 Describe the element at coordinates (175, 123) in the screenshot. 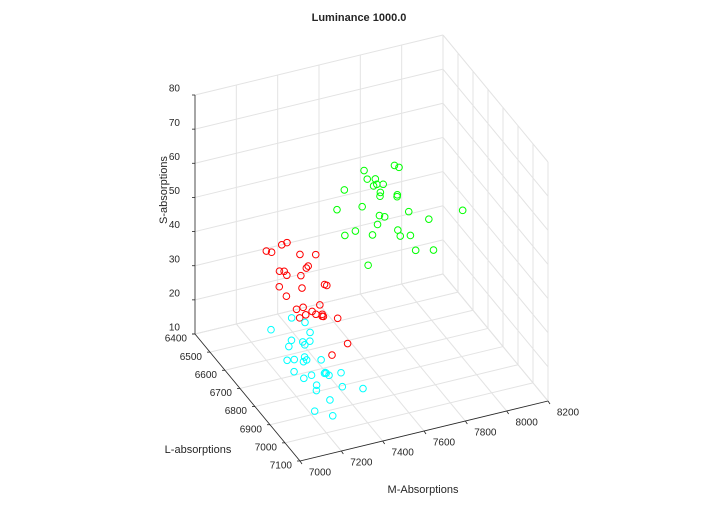

I see `z-tick-label: 70` at that location.